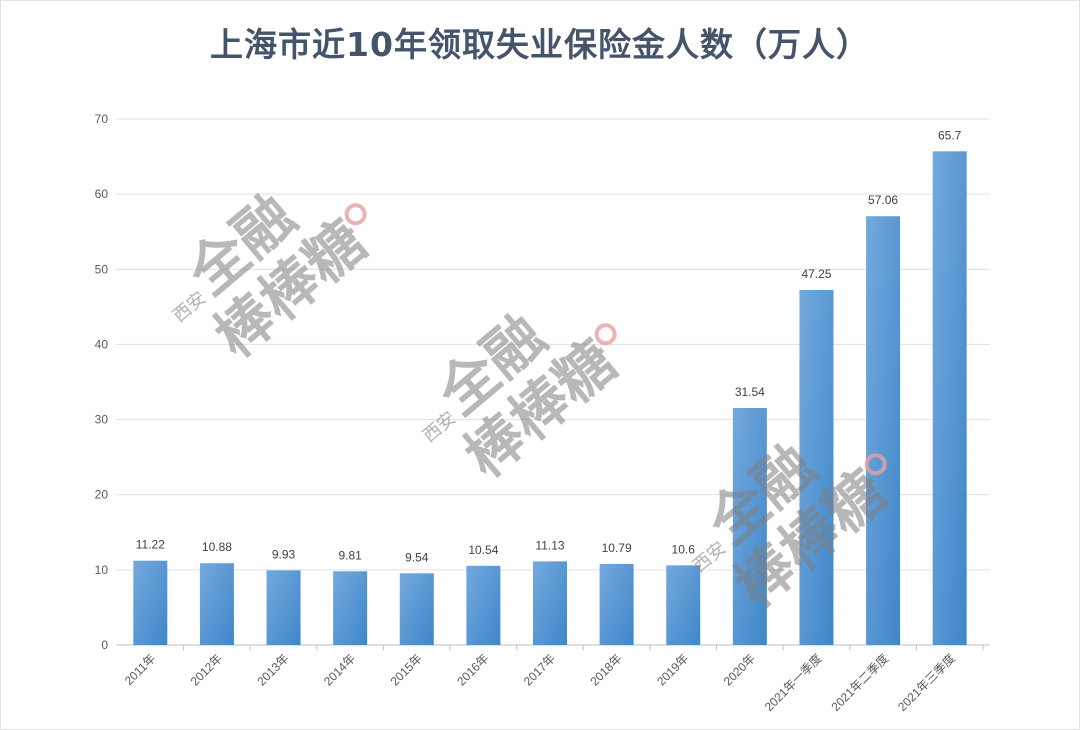  What do you see at coordinates (539, 669) in the screenshot?
I see `x-tick-label: 2017年` at bounding box center [539, 669].